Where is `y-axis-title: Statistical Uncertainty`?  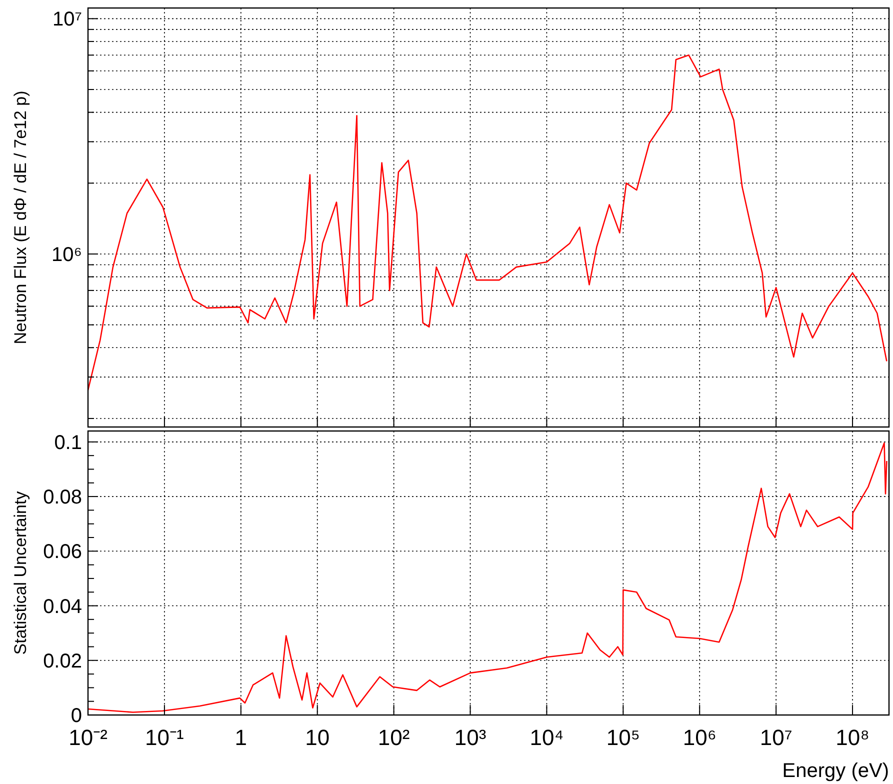 y-axis-title: Statistical Uncertainty is located at coordinates (20, 572).